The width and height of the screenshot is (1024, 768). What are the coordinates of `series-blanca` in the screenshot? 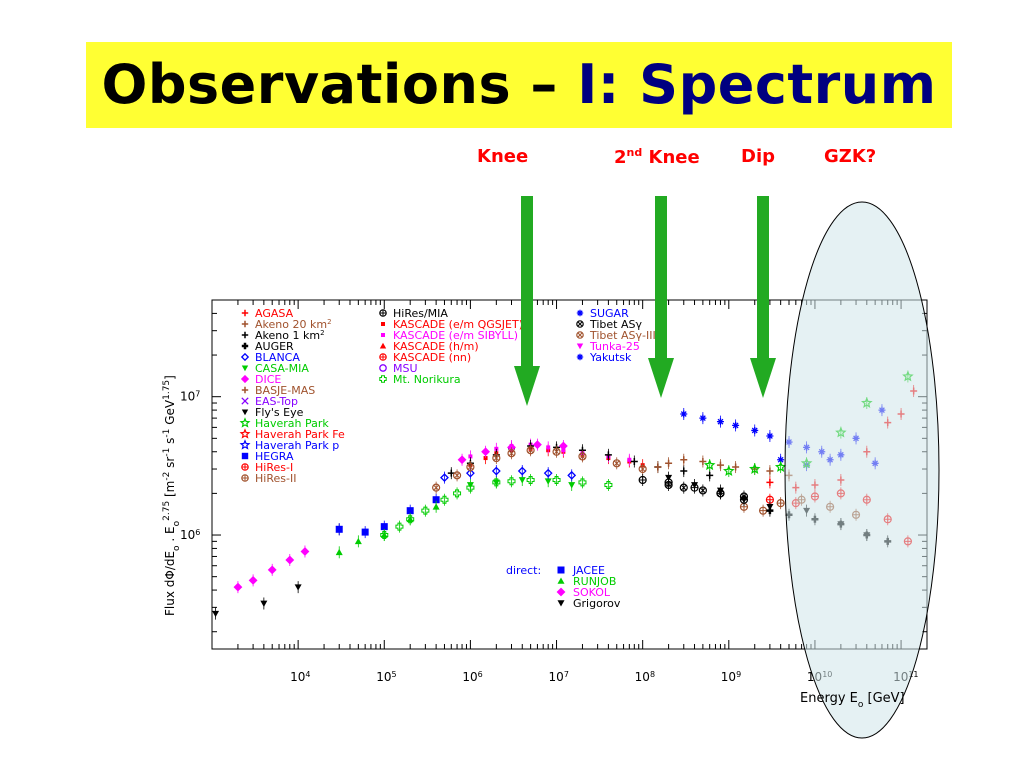 It's located at (508, 474).